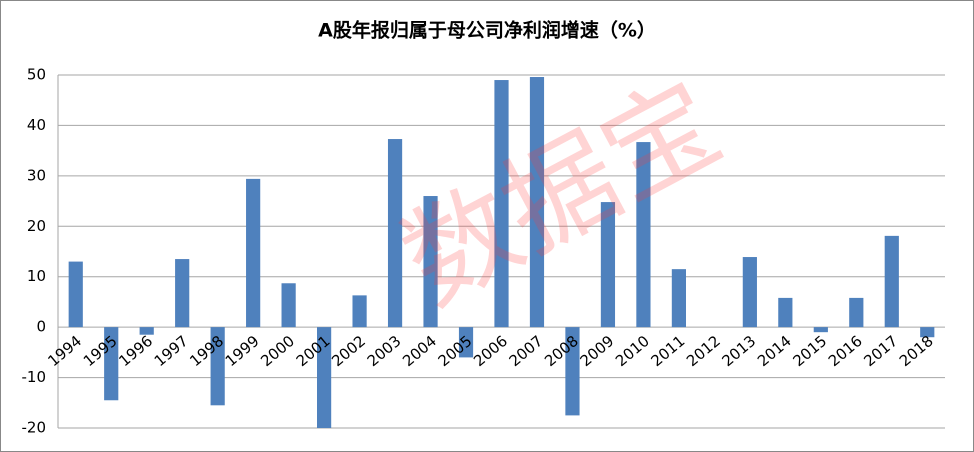 Image resolution: width=974 pixels, height=452 pixels. What do you see at coordinates (487, 30) in the screenshot?
I see `chart-title: A股年报归属于母公司净利润增速（%）` at bounding box center [487, 30].